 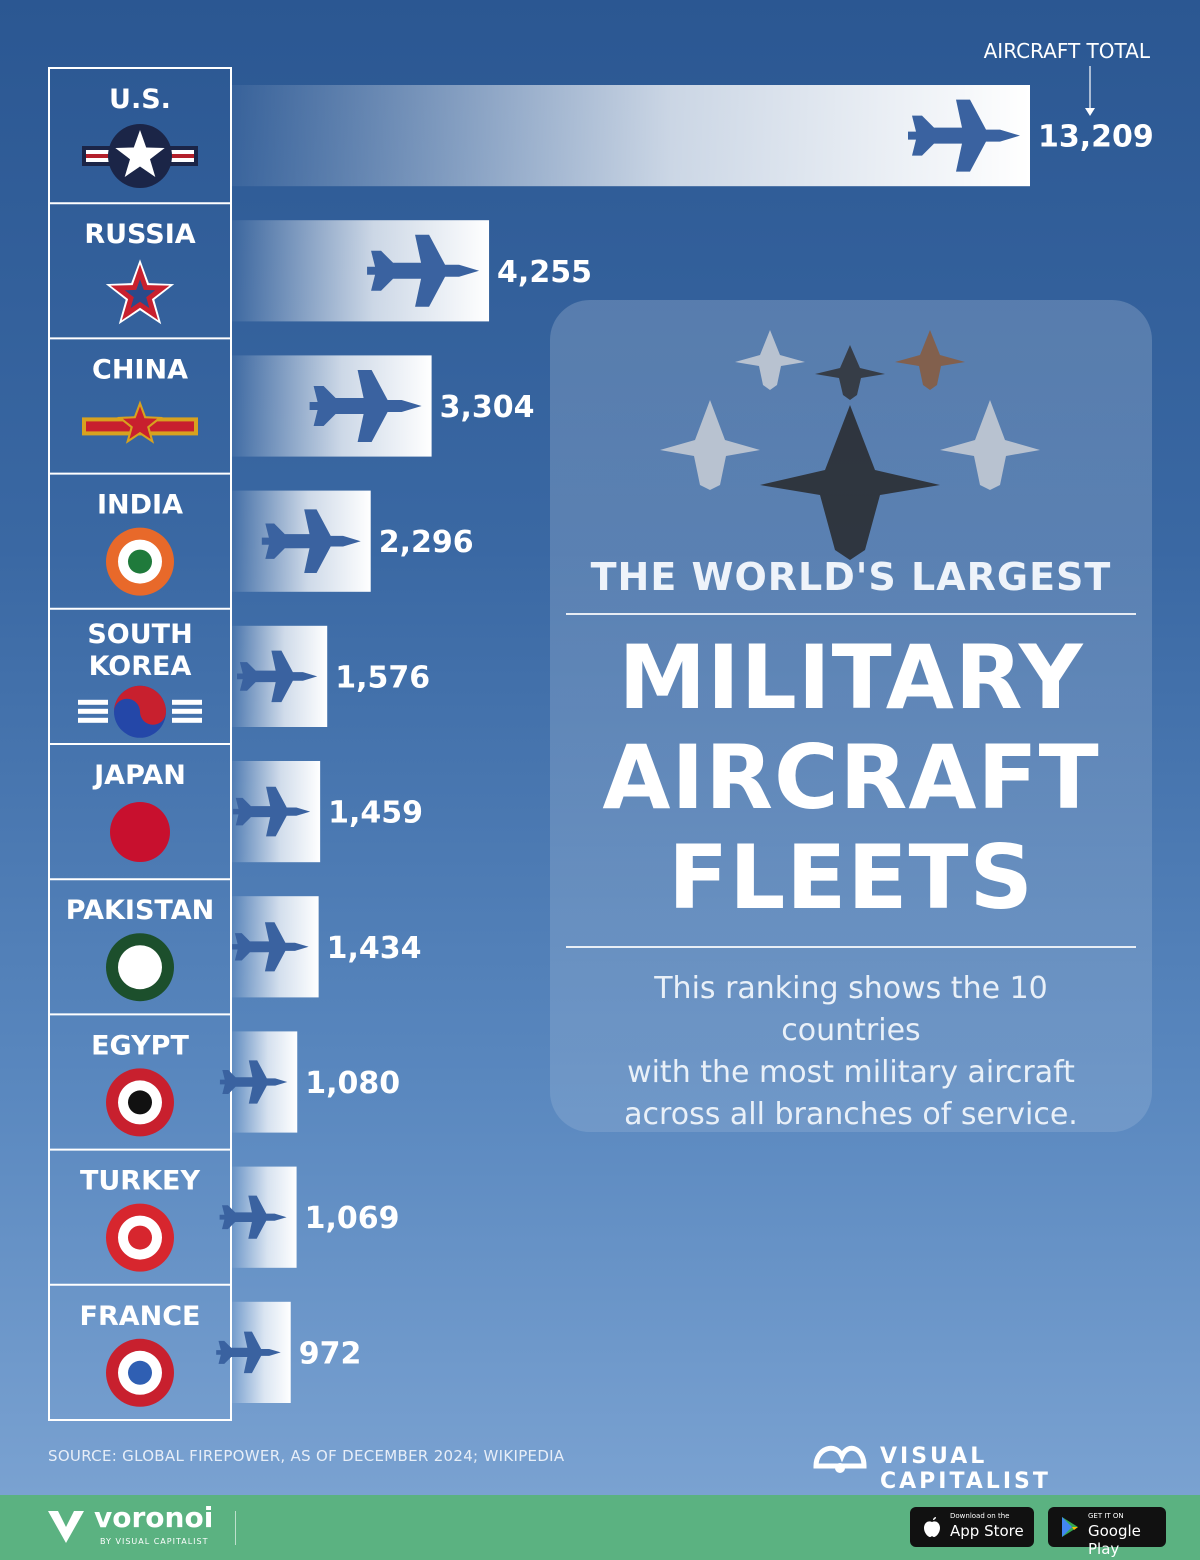 What do you see at coordinates (631, 136) in the screenshot?
I see `bar` at bounding box center [631, 136].